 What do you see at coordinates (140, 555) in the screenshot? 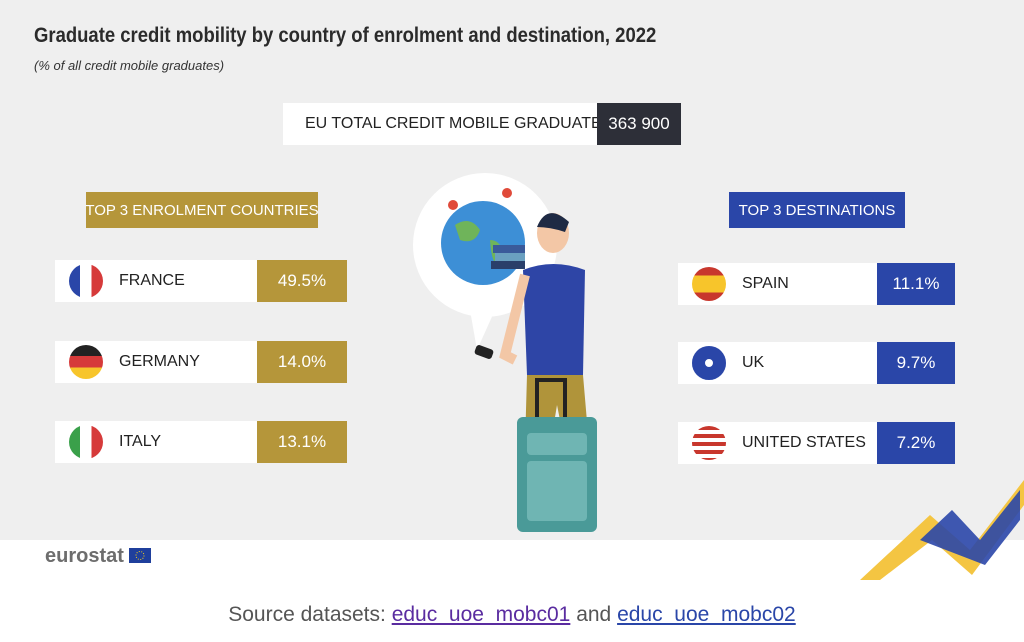
I see `logo-flag` at bounding box center [140, 555].